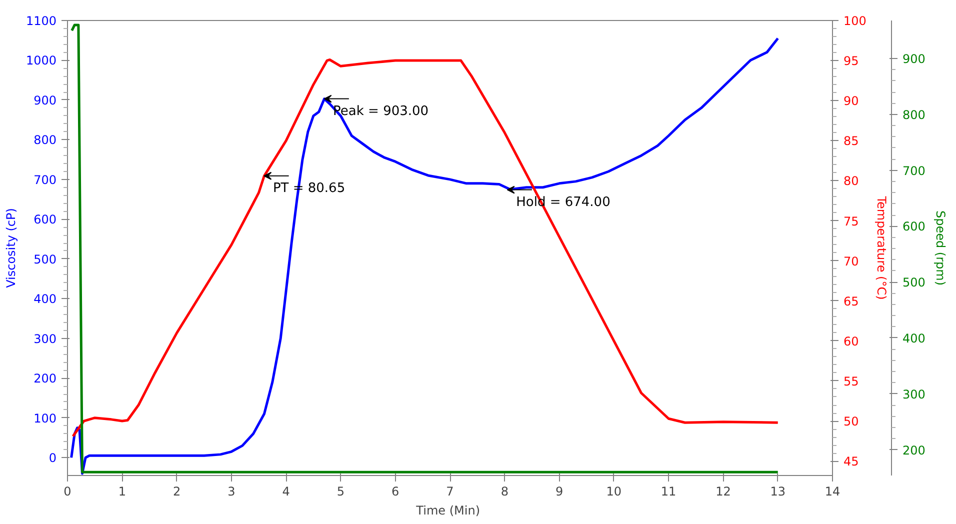 The height and width of the screenshot is (524, 956). I want to click on x-tick-label: 12, so click(723, 491).